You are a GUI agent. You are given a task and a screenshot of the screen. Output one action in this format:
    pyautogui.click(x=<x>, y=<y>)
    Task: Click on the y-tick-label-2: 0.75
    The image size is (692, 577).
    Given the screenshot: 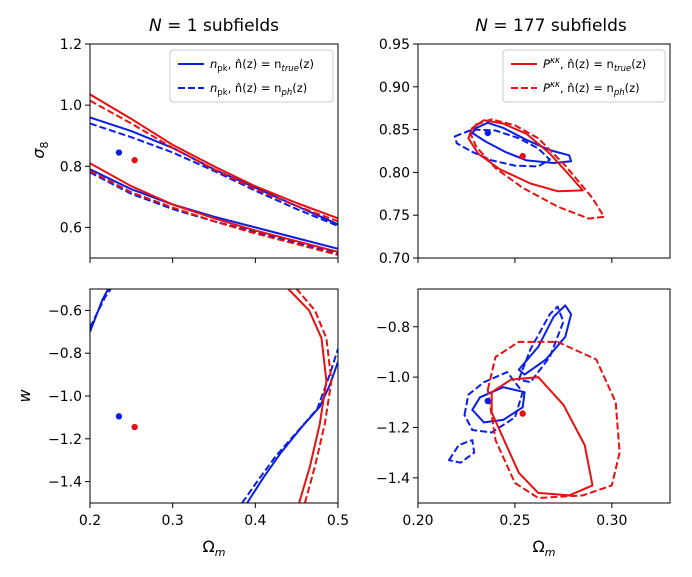 What is the action you would take?
    pyautogui.click(x=394, y=216)
    